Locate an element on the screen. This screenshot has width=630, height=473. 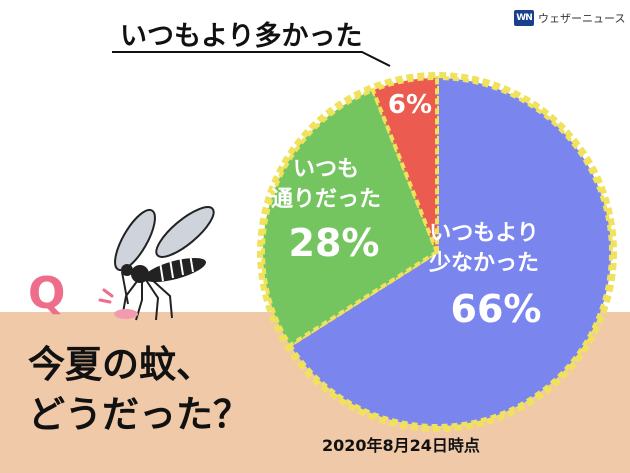
weathernews-logo-icon: WN is located at coordinates (524, 18).